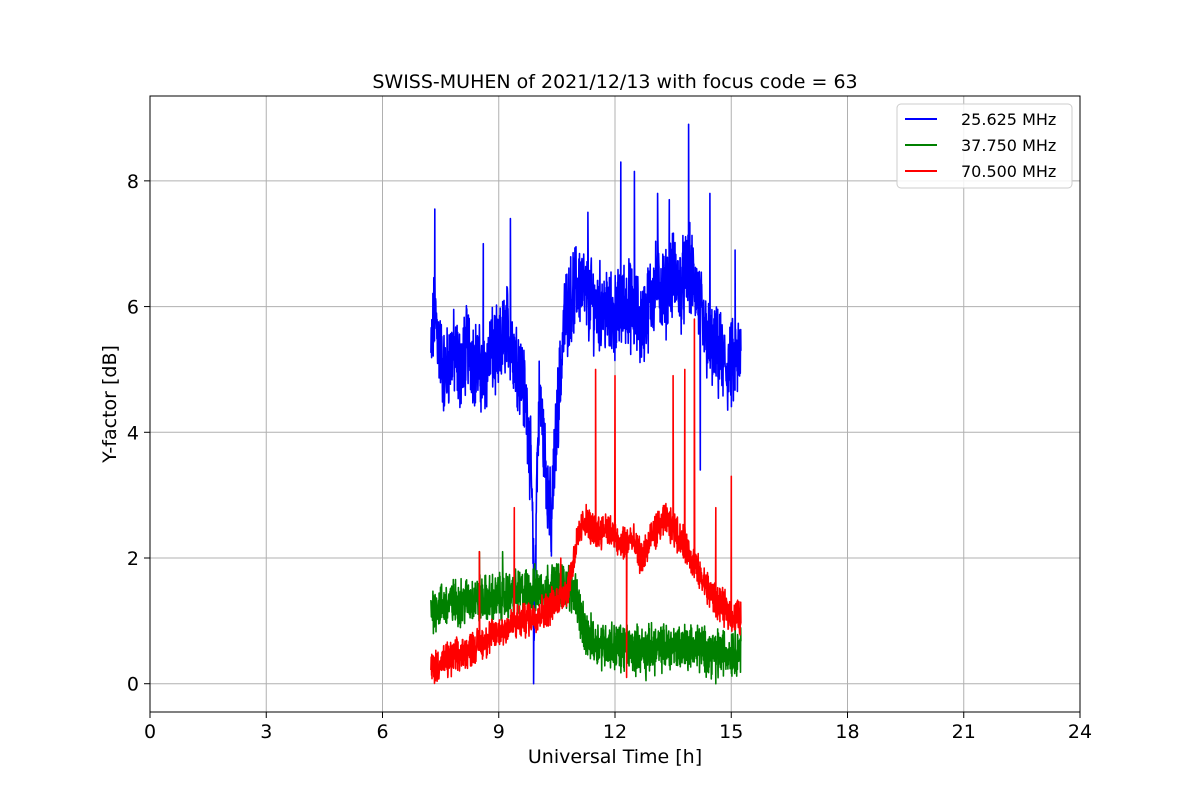 The height and width of the screenshot is (800, 1200). What do you see at coordinates (1008, 145) in the screenshot?
I see `legend-label-2: 37.750 MHz` at bounding box center [1008, 145].